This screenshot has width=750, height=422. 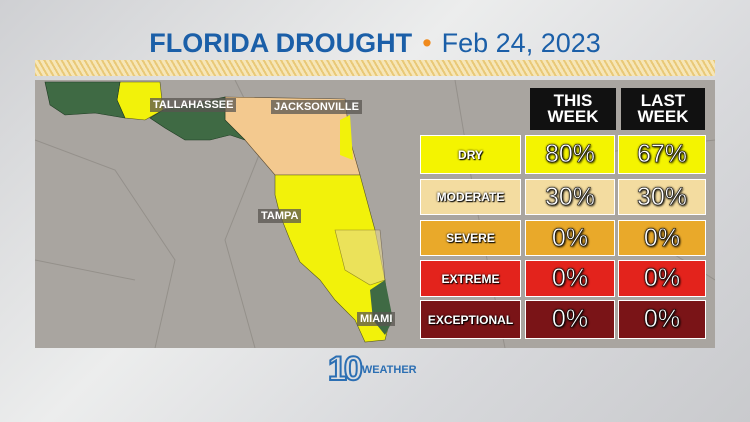 I want to click on station-logo: 10 WEATHER, so click(x=372, y=369).